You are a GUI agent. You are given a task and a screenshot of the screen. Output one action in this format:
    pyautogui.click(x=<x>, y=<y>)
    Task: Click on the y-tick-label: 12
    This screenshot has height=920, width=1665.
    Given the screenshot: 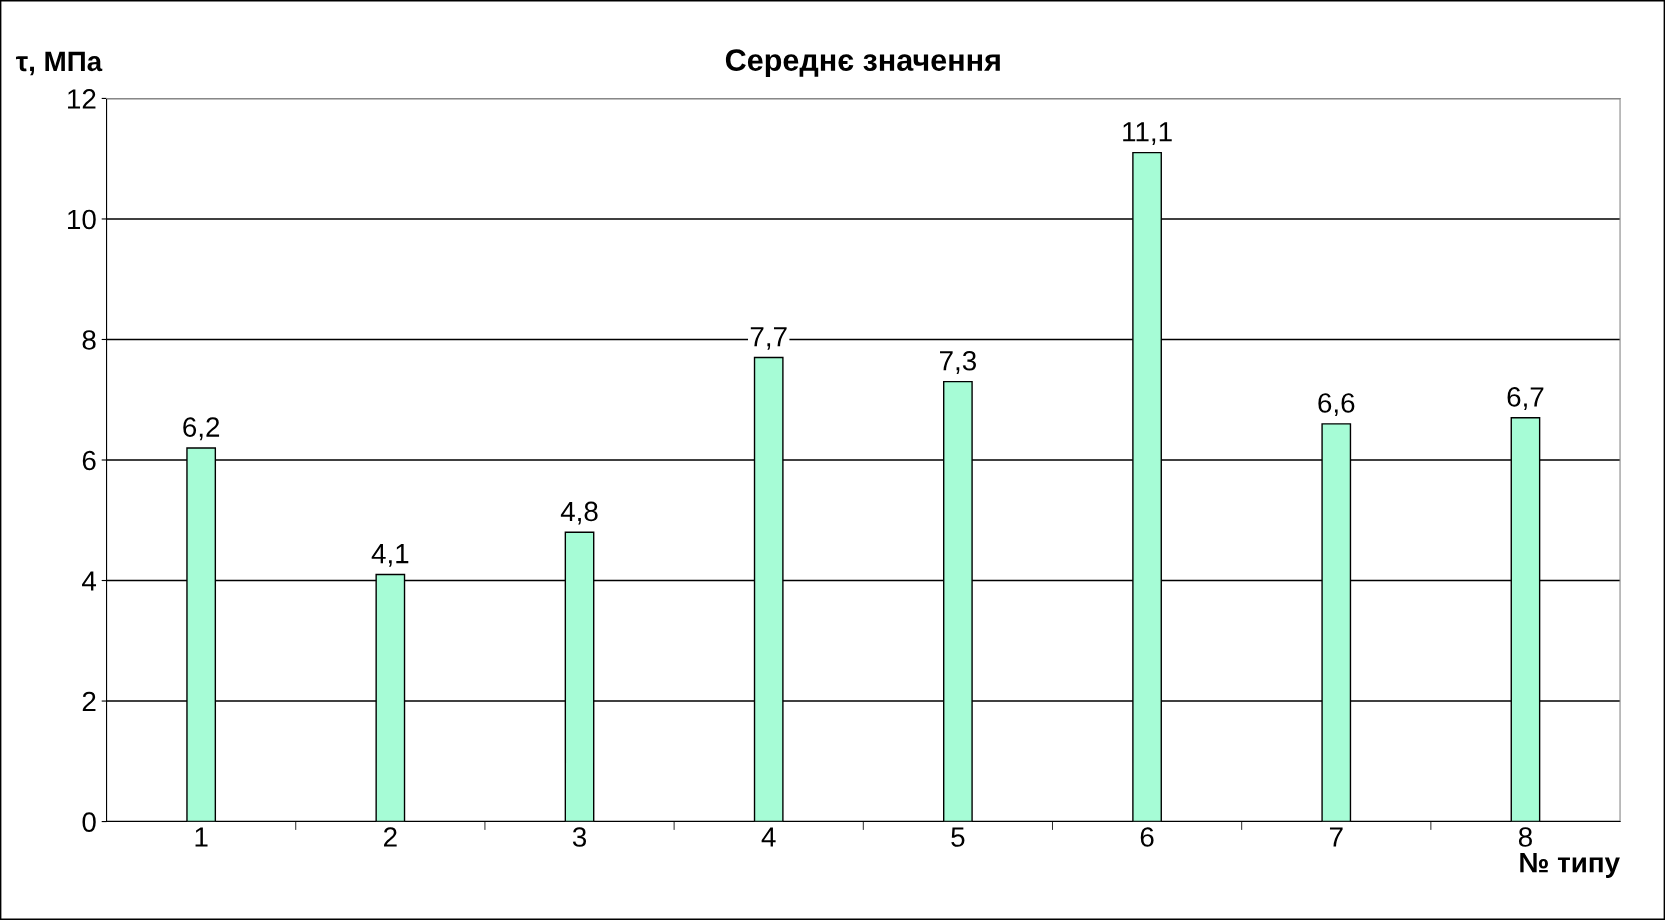 What is the action you would take?
    pyautogui.click(x=82, y=99)
    